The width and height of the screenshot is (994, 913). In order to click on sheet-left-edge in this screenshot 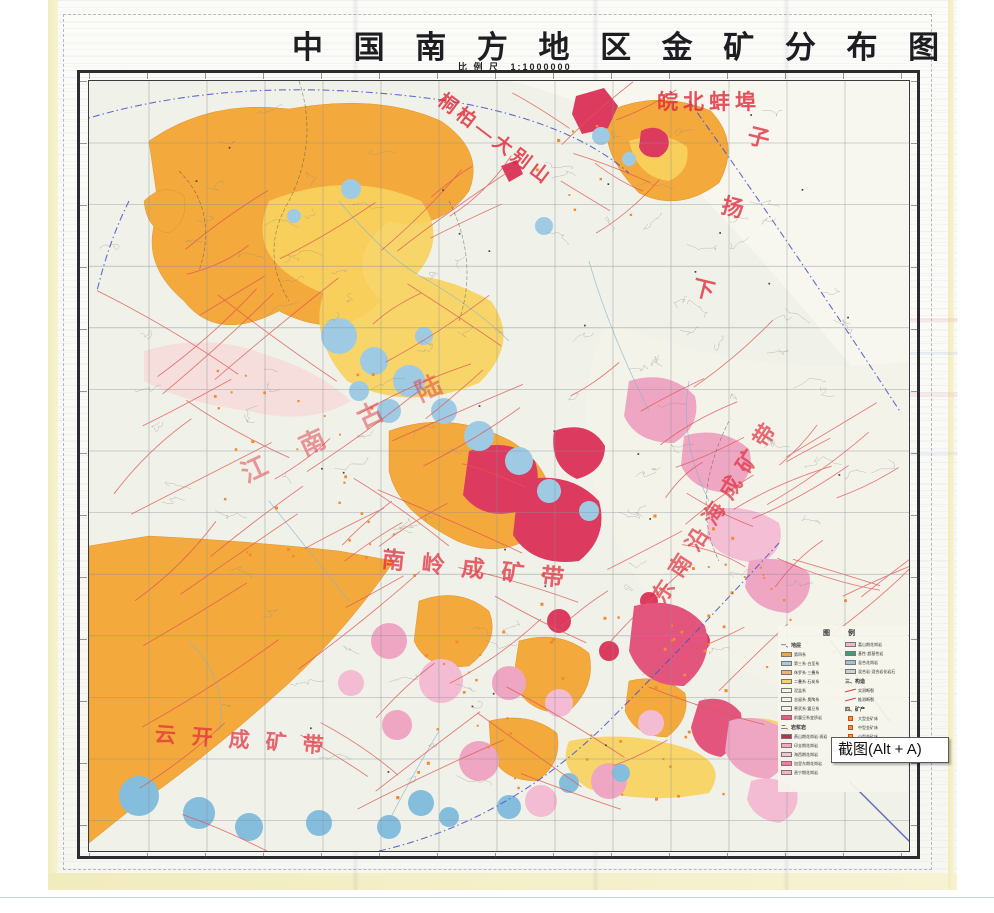, I will do `click(53, 445)`.